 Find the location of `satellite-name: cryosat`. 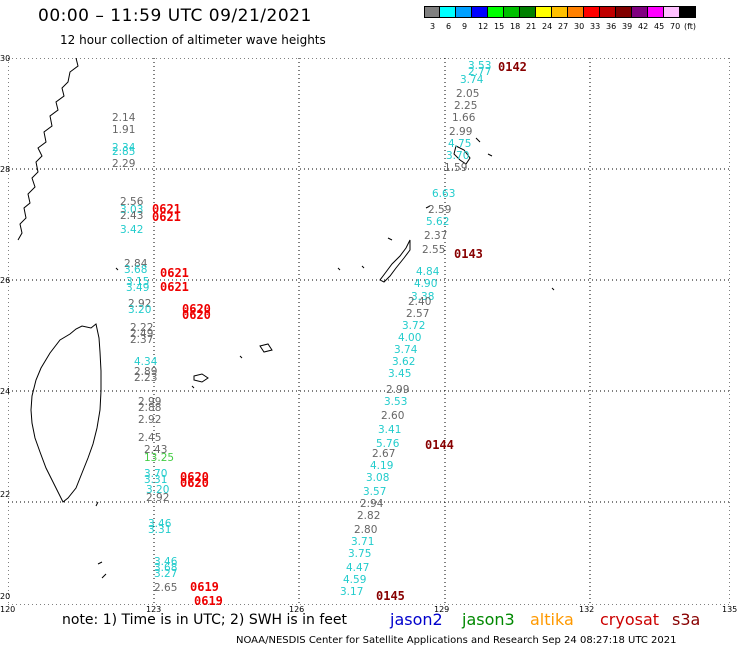

satellite-name: cryosat is located at coordinates (630, 619).